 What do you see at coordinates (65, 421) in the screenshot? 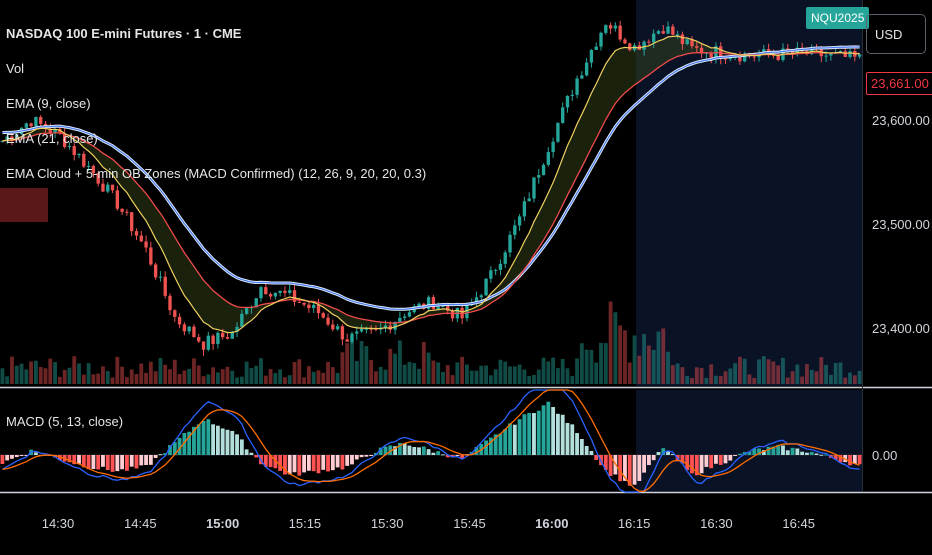
I see `macd-legend: MACD (5, 13, close)` at bounding box center [65, 421].